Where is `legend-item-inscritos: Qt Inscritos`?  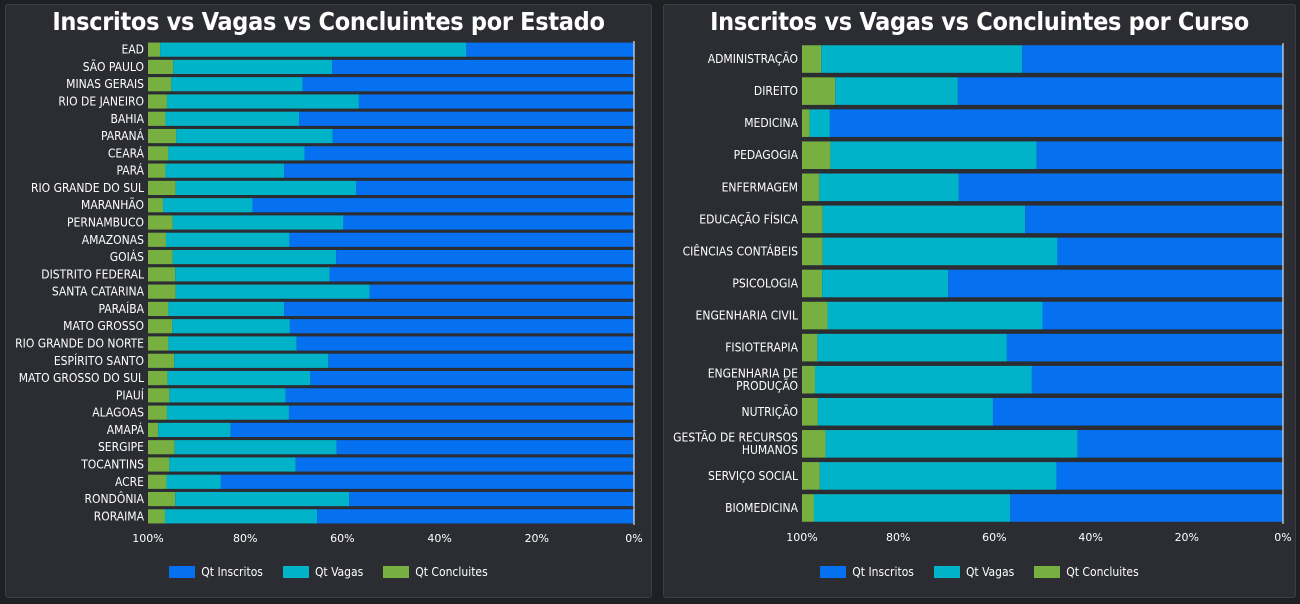 legend-item-inscritos: Qt Inscritos is located at coordinates (216, 572).